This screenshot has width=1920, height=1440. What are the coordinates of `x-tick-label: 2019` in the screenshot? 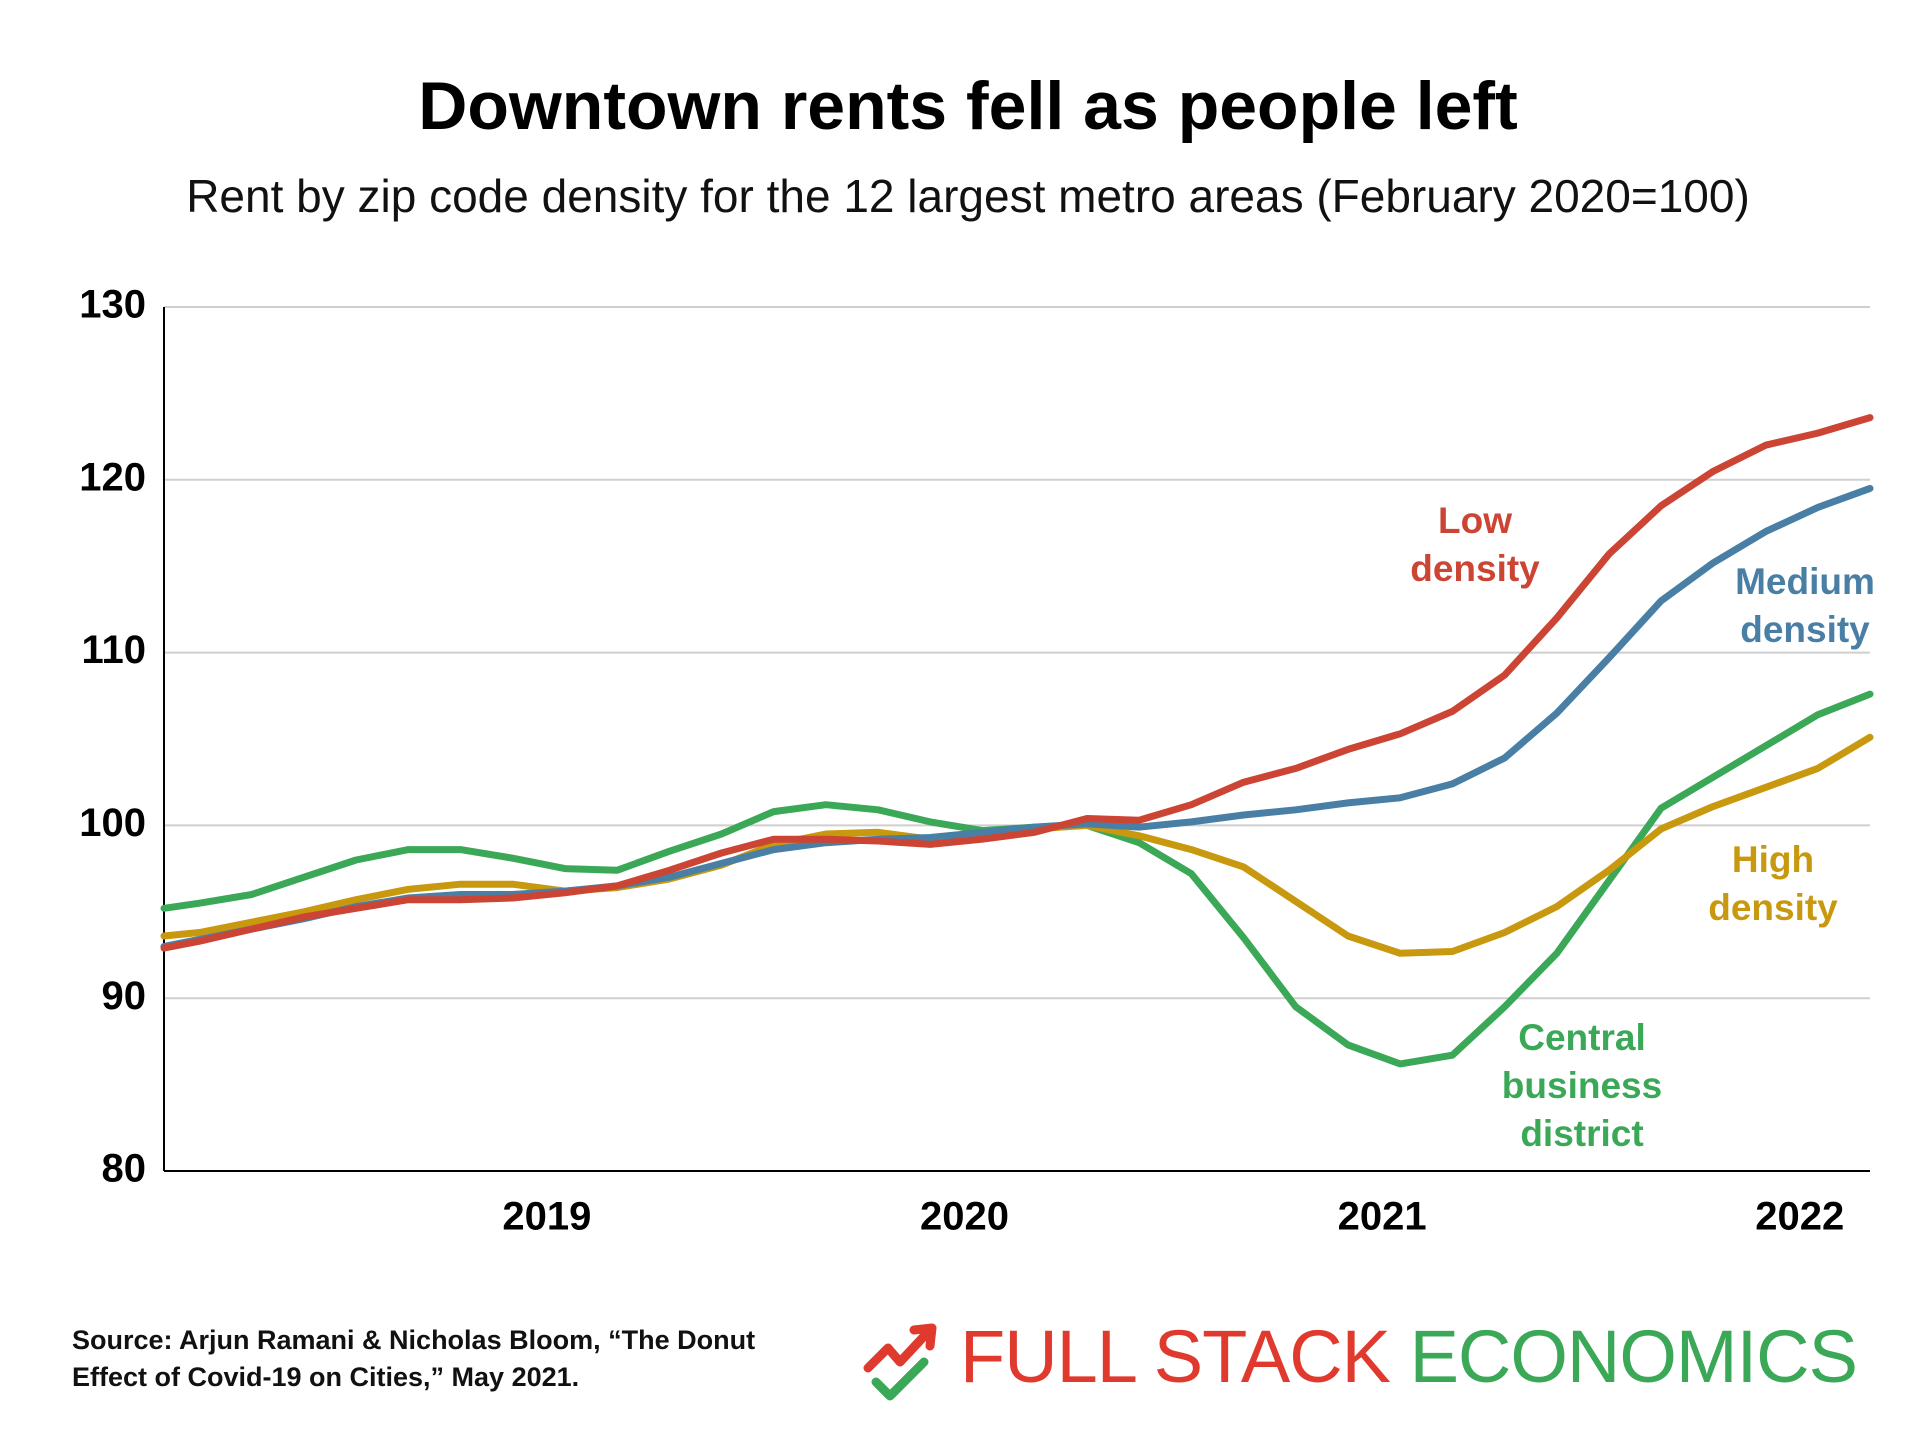 It's located at (546, 1217).